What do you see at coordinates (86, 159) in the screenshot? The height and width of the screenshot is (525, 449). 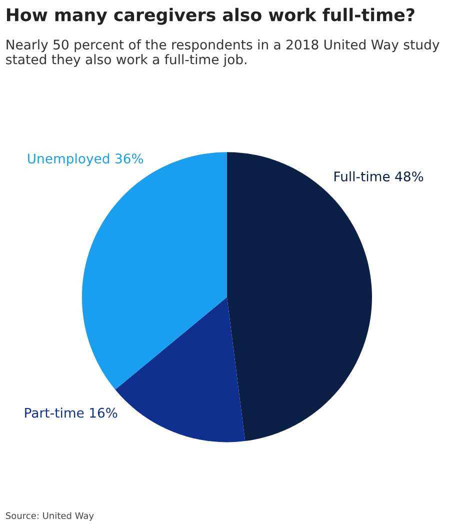 I see `slice-label: Unemployed 36%` at bounding box center [86, 159].